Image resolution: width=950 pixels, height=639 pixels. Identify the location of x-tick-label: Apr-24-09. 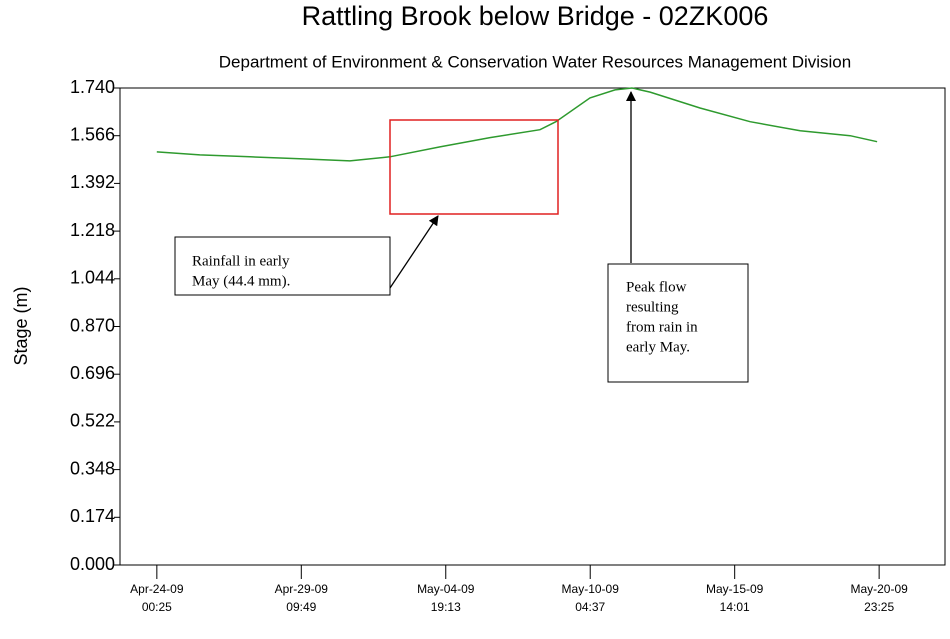
(157, 589).